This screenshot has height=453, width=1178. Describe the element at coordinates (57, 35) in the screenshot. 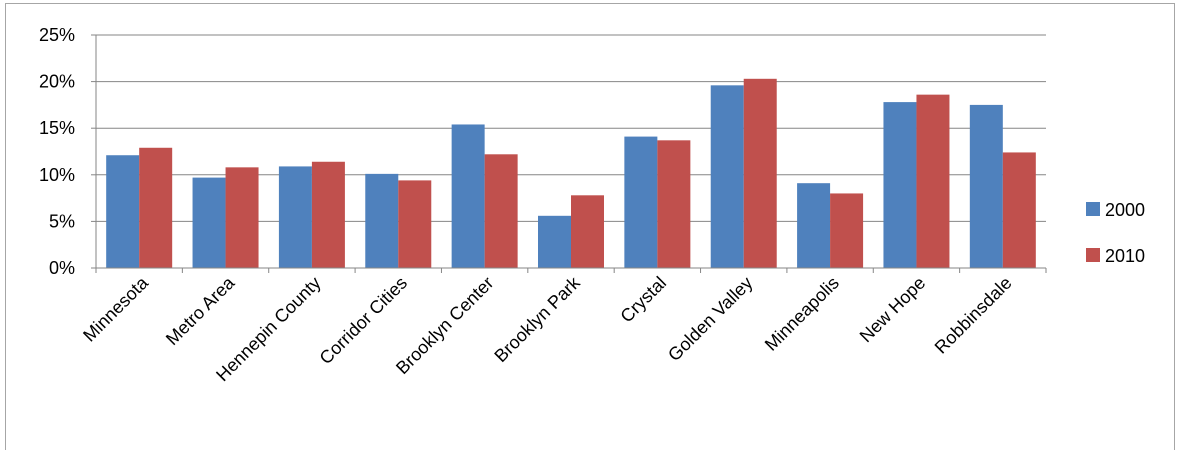

I see `y-tick-label: 25%` at that location.